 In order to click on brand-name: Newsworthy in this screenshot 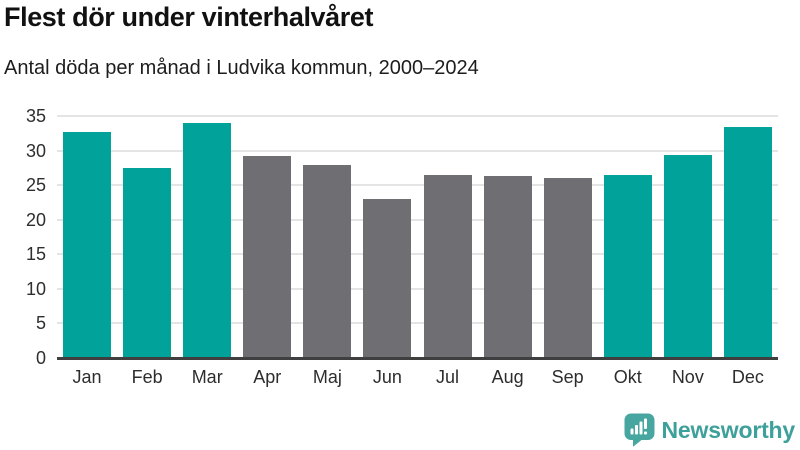, I will do `click(728, 429)`.